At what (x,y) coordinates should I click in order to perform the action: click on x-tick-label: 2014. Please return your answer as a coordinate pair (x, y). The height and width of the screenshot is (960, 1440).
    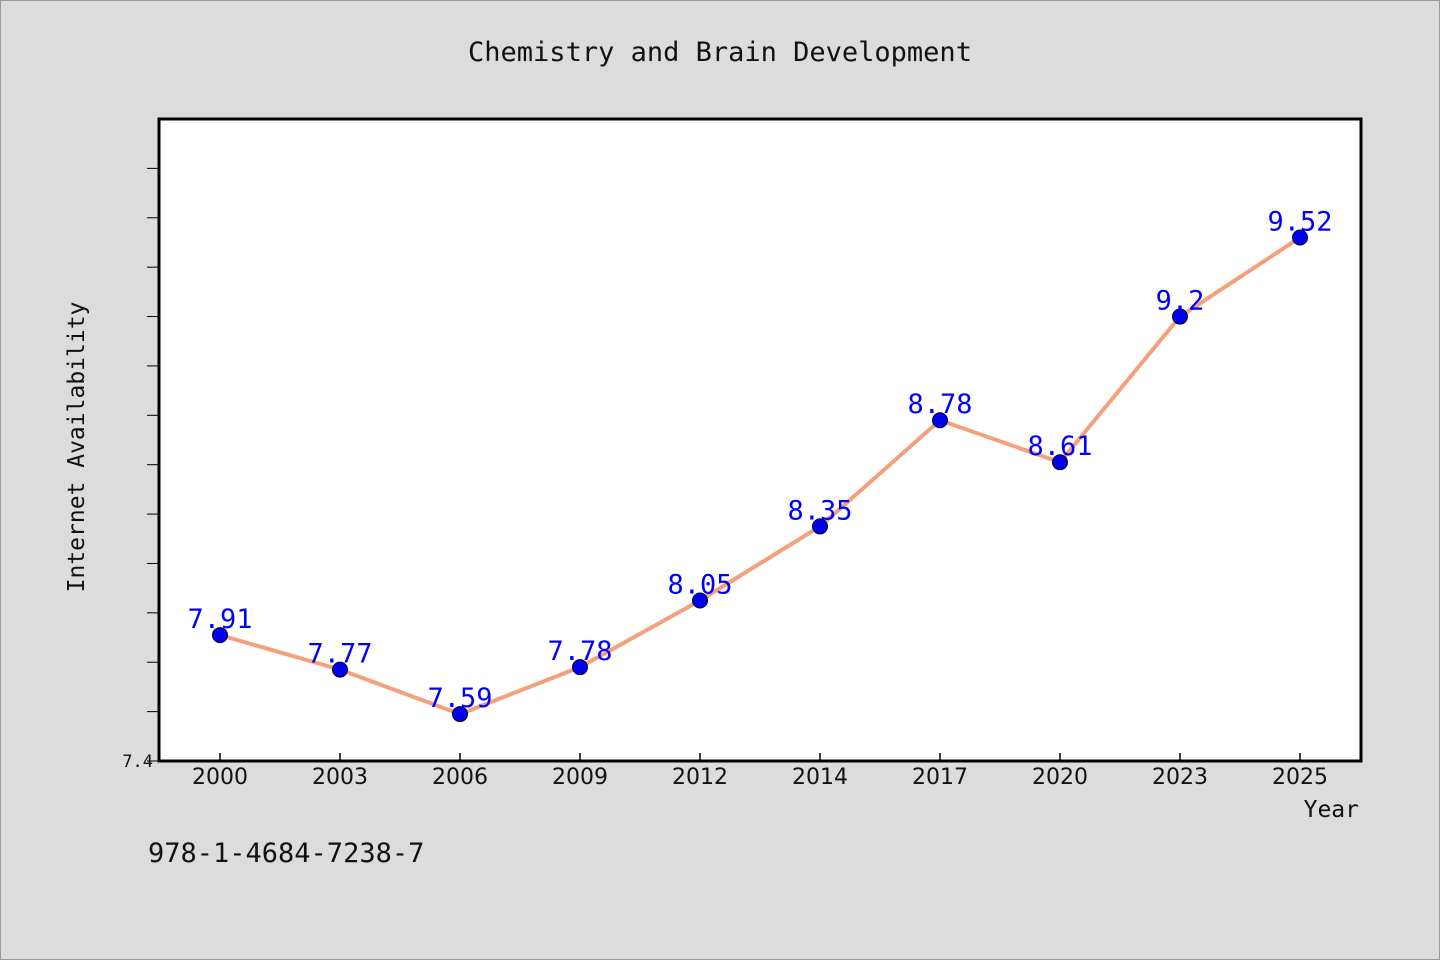
    Looking at the image, I should click on (820, 777).